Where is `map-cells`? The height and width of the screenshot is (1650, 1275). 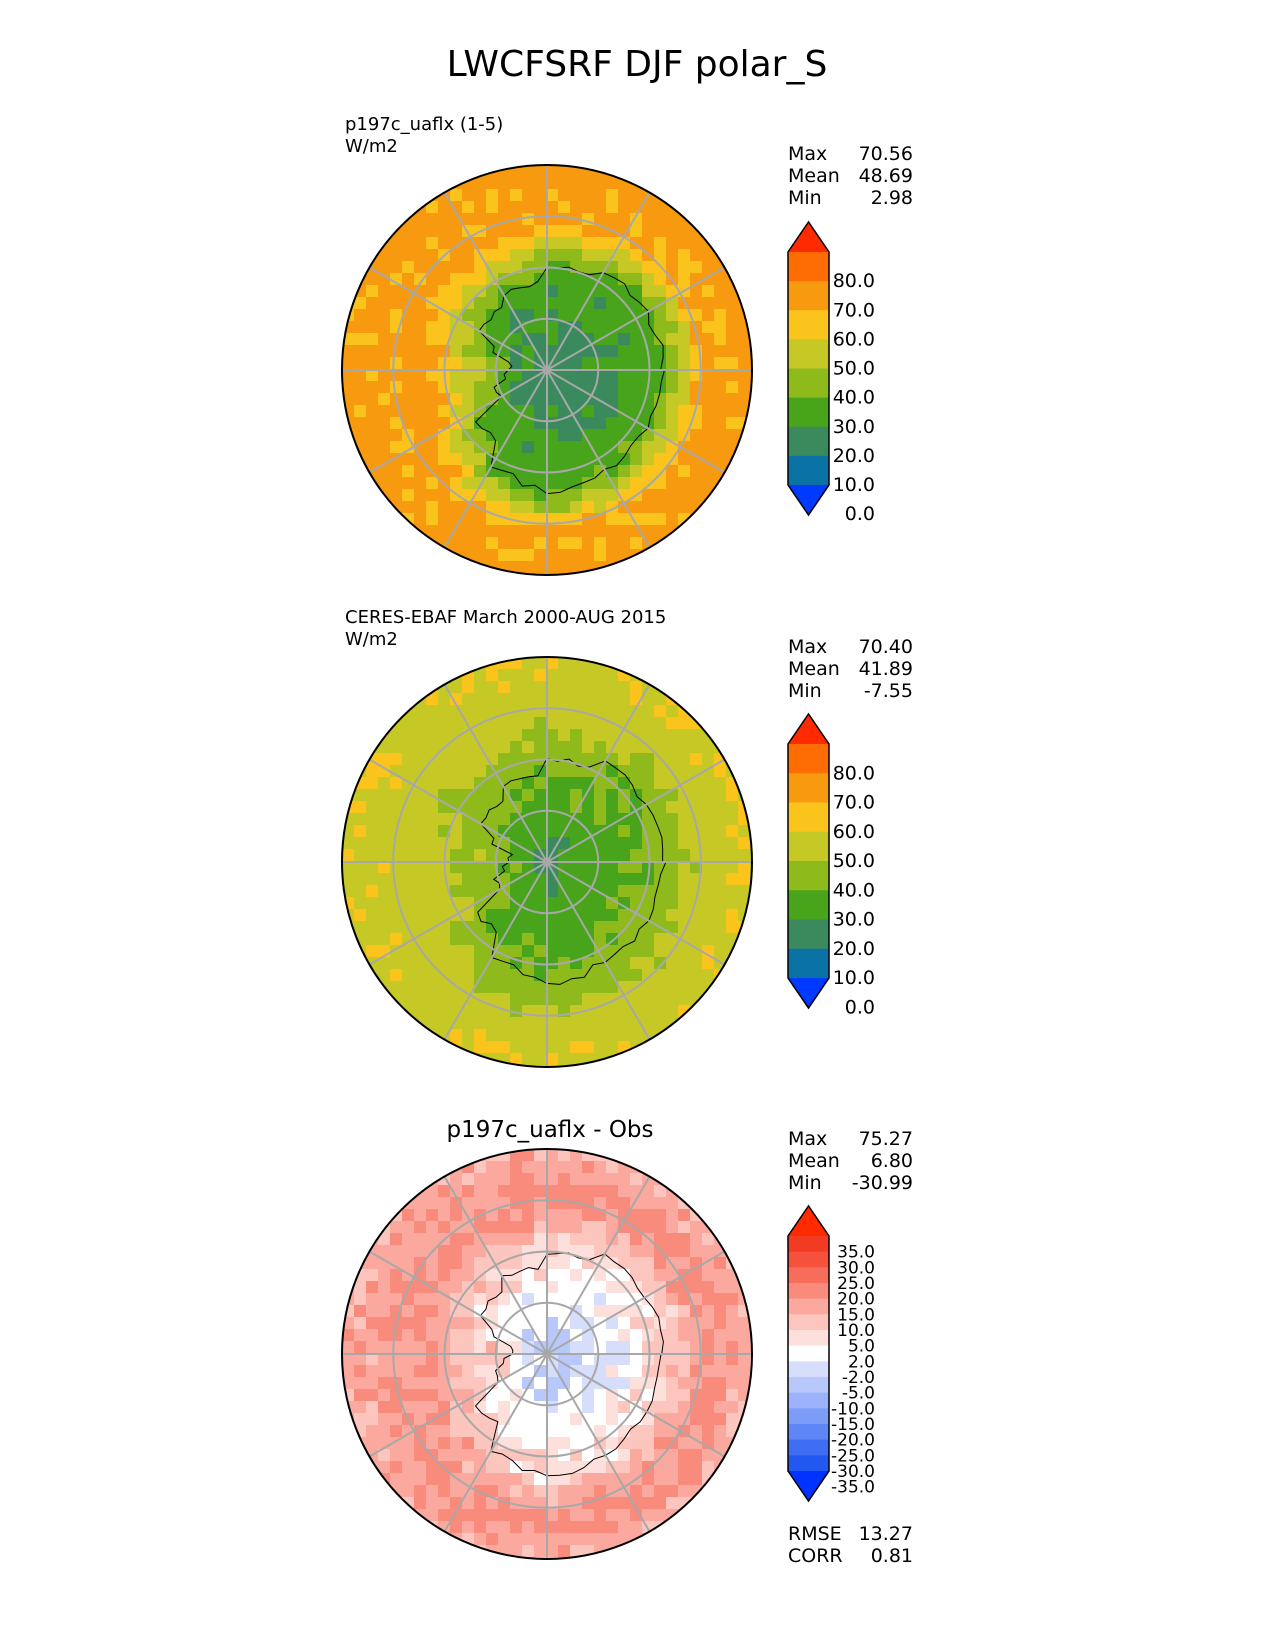
map-cells is located at coordinates (547, 1354).